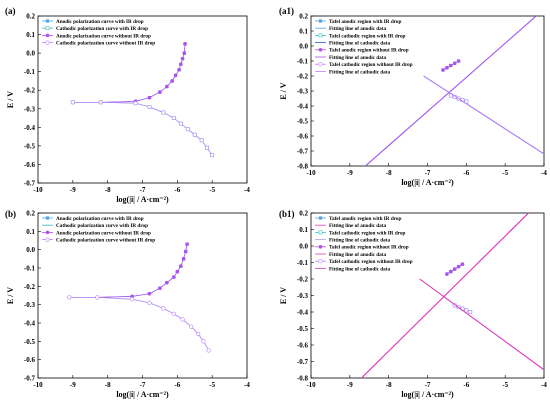  Describe the element at coordinates (38, 190) in the screenshot. I see `x-tick-label: -10` at that location.